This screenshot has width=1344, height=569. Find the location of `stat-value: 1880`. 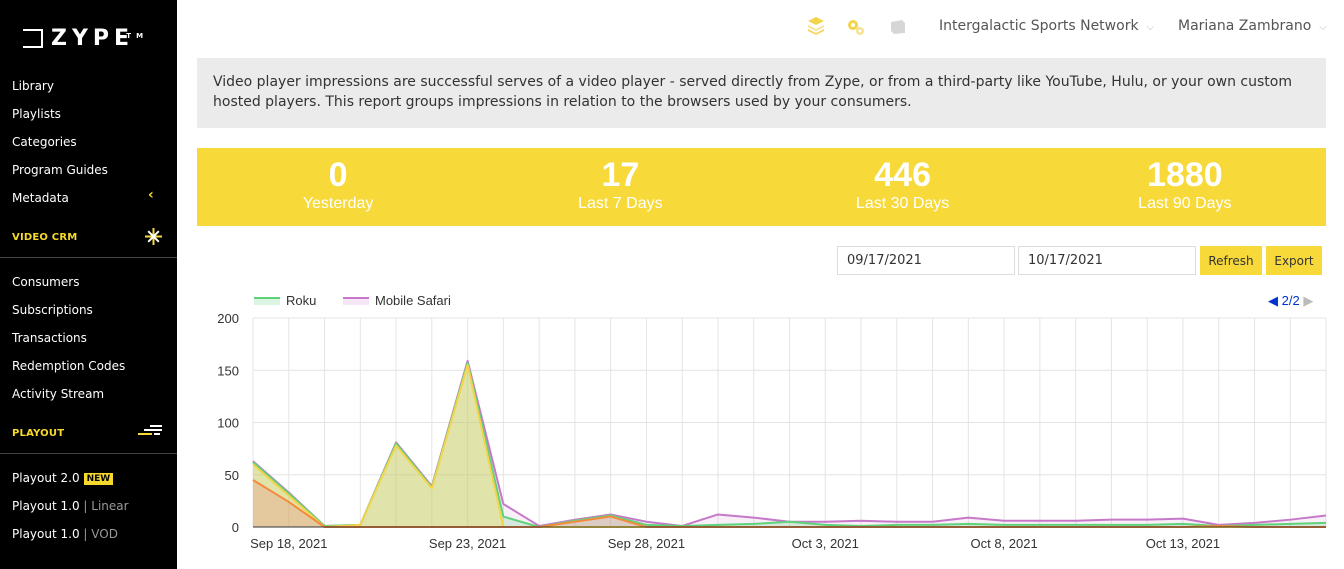

stat-value: 1880 is located at coordinates (1185, 175).